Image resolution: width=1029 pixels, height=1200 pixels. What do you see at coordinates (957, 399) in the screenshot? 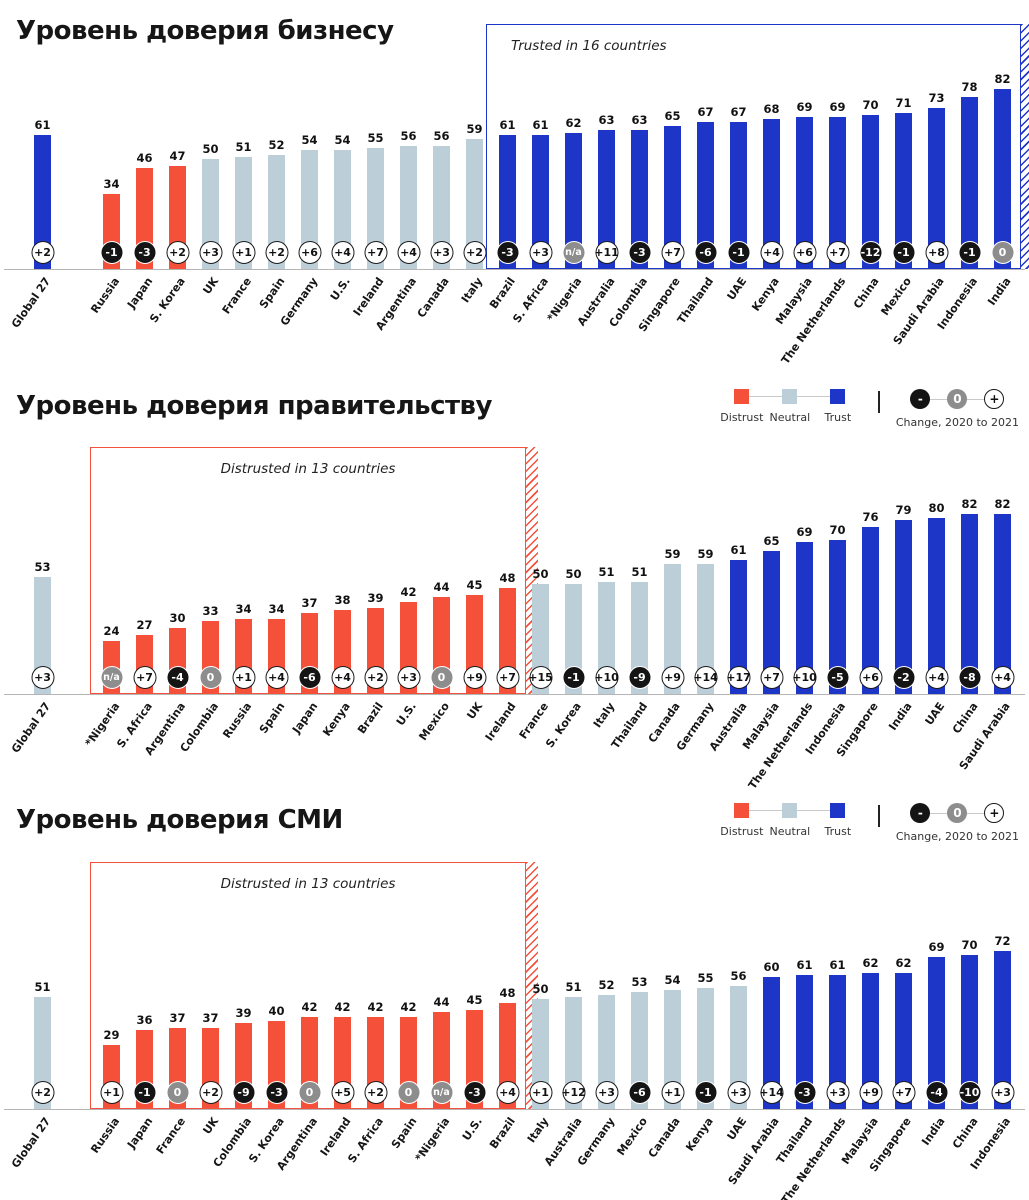
I see `legend-change-icons: - 0 +` at bounding box center [957, 399].